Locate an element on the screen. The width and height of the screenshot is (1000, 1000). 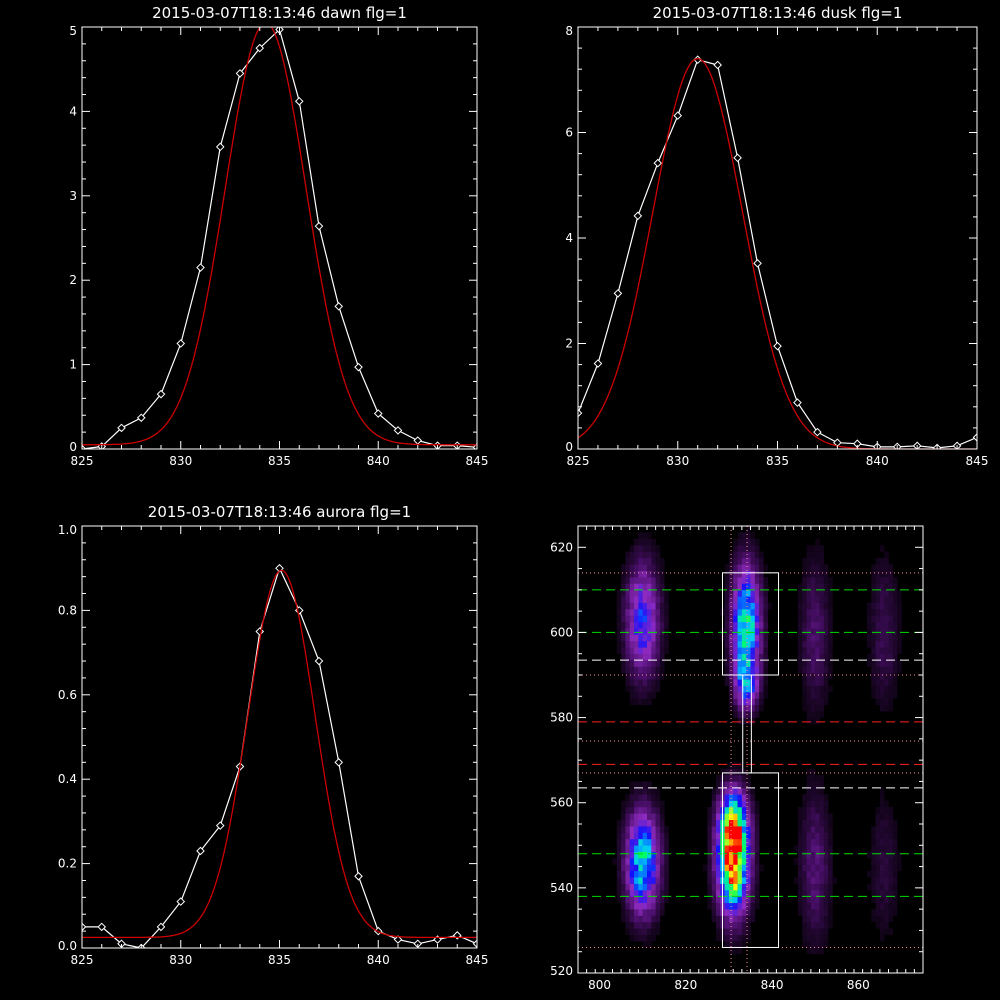
chart-title: 2015-03-07T18:13:46 dusk flg=1 is located at coordinates (778, 13).